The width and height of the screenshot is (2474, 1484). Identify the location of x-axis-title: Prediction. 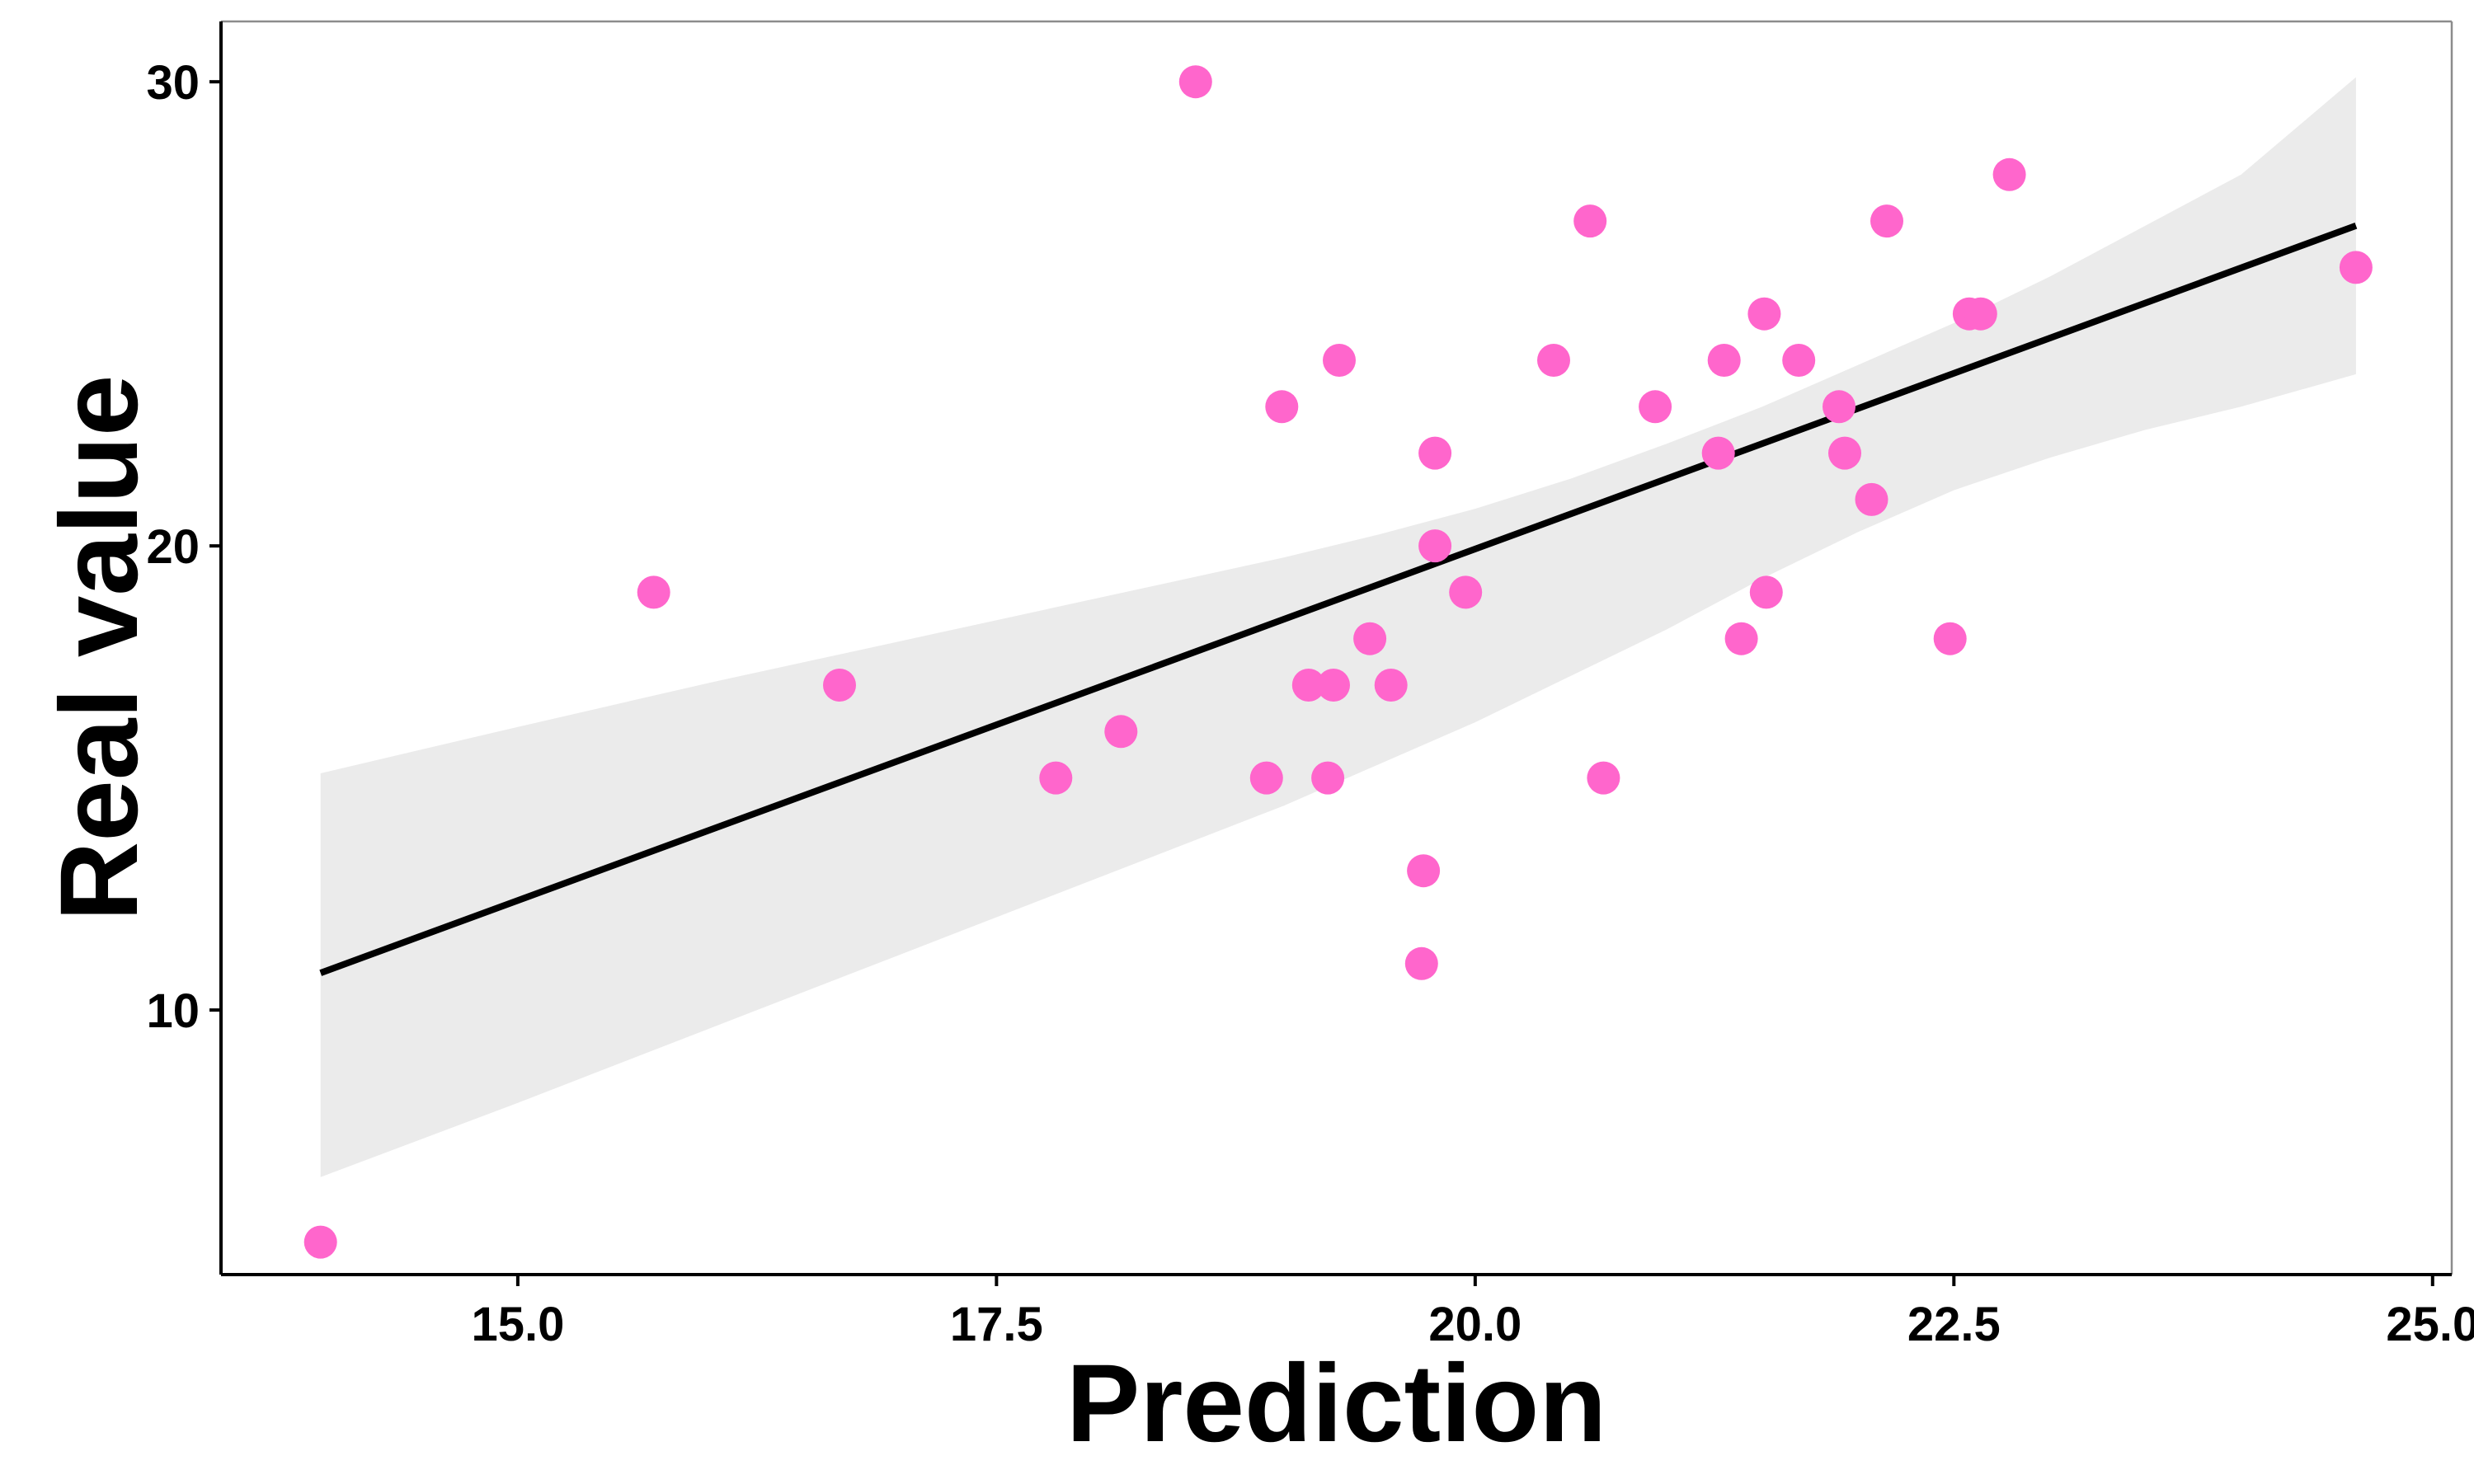
(1336, 1403).